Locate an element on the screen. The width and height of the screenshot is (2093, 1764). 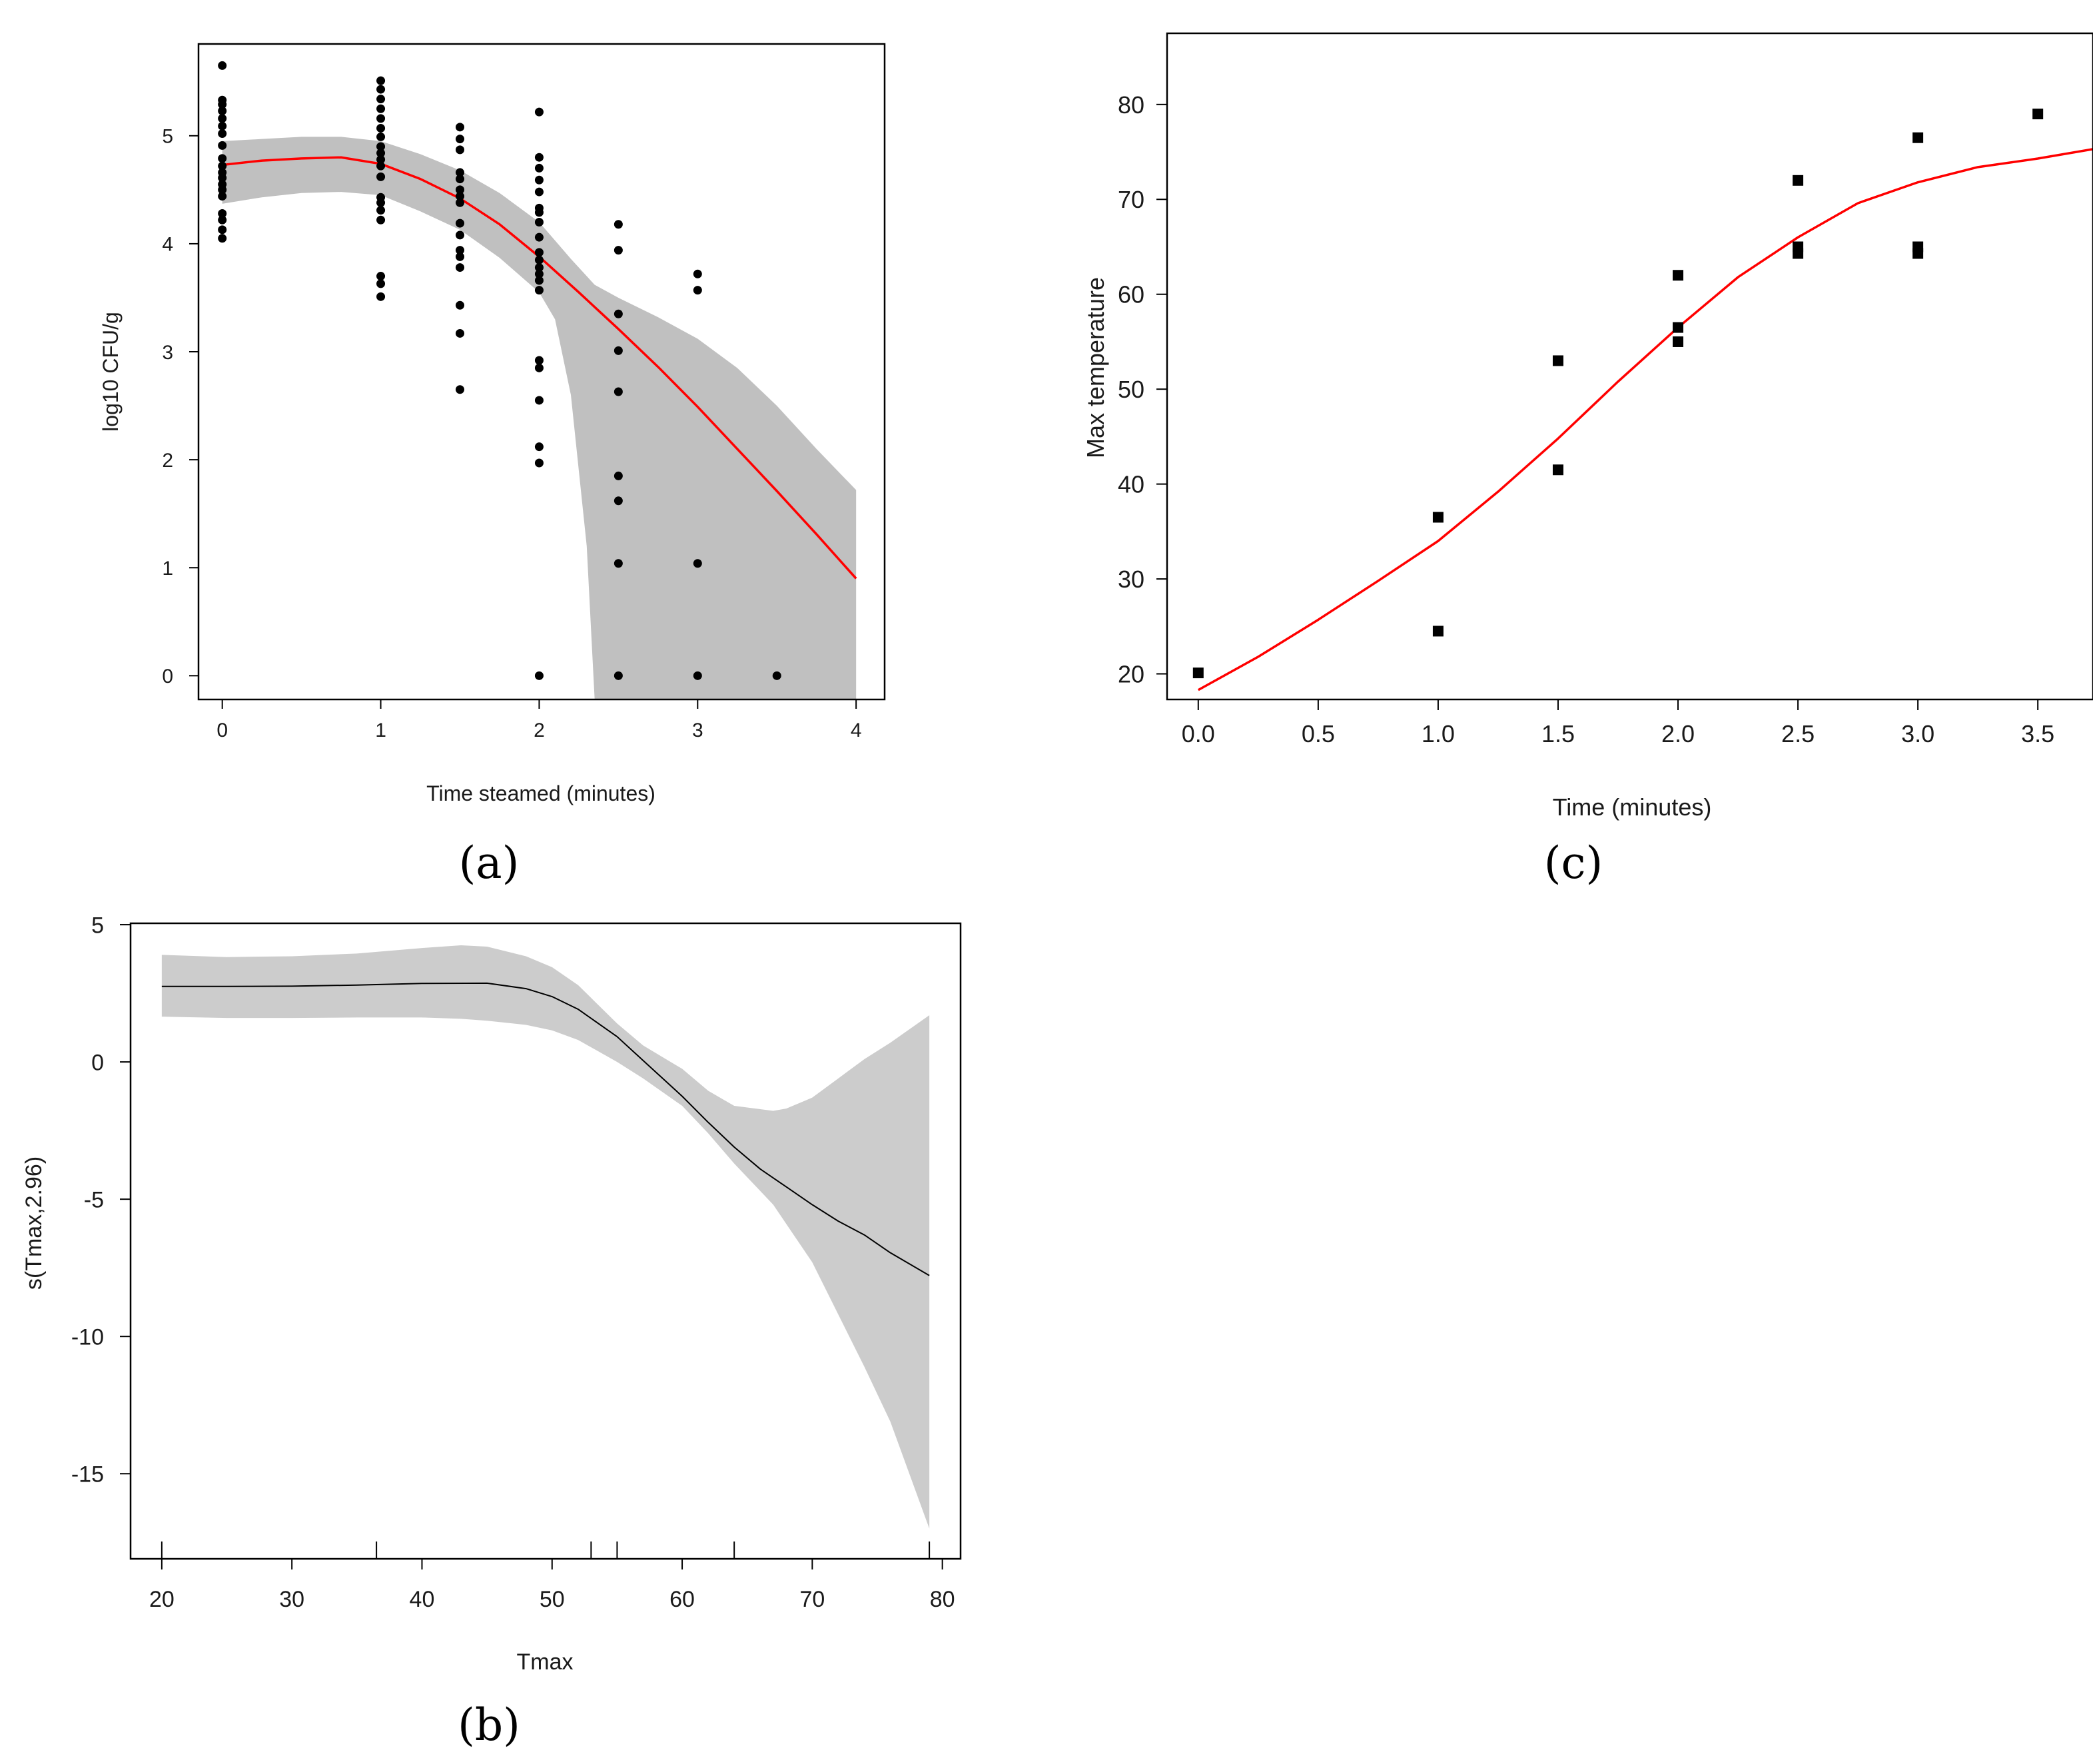
x-tick-label: 2 is located at coordinates (539, 730).